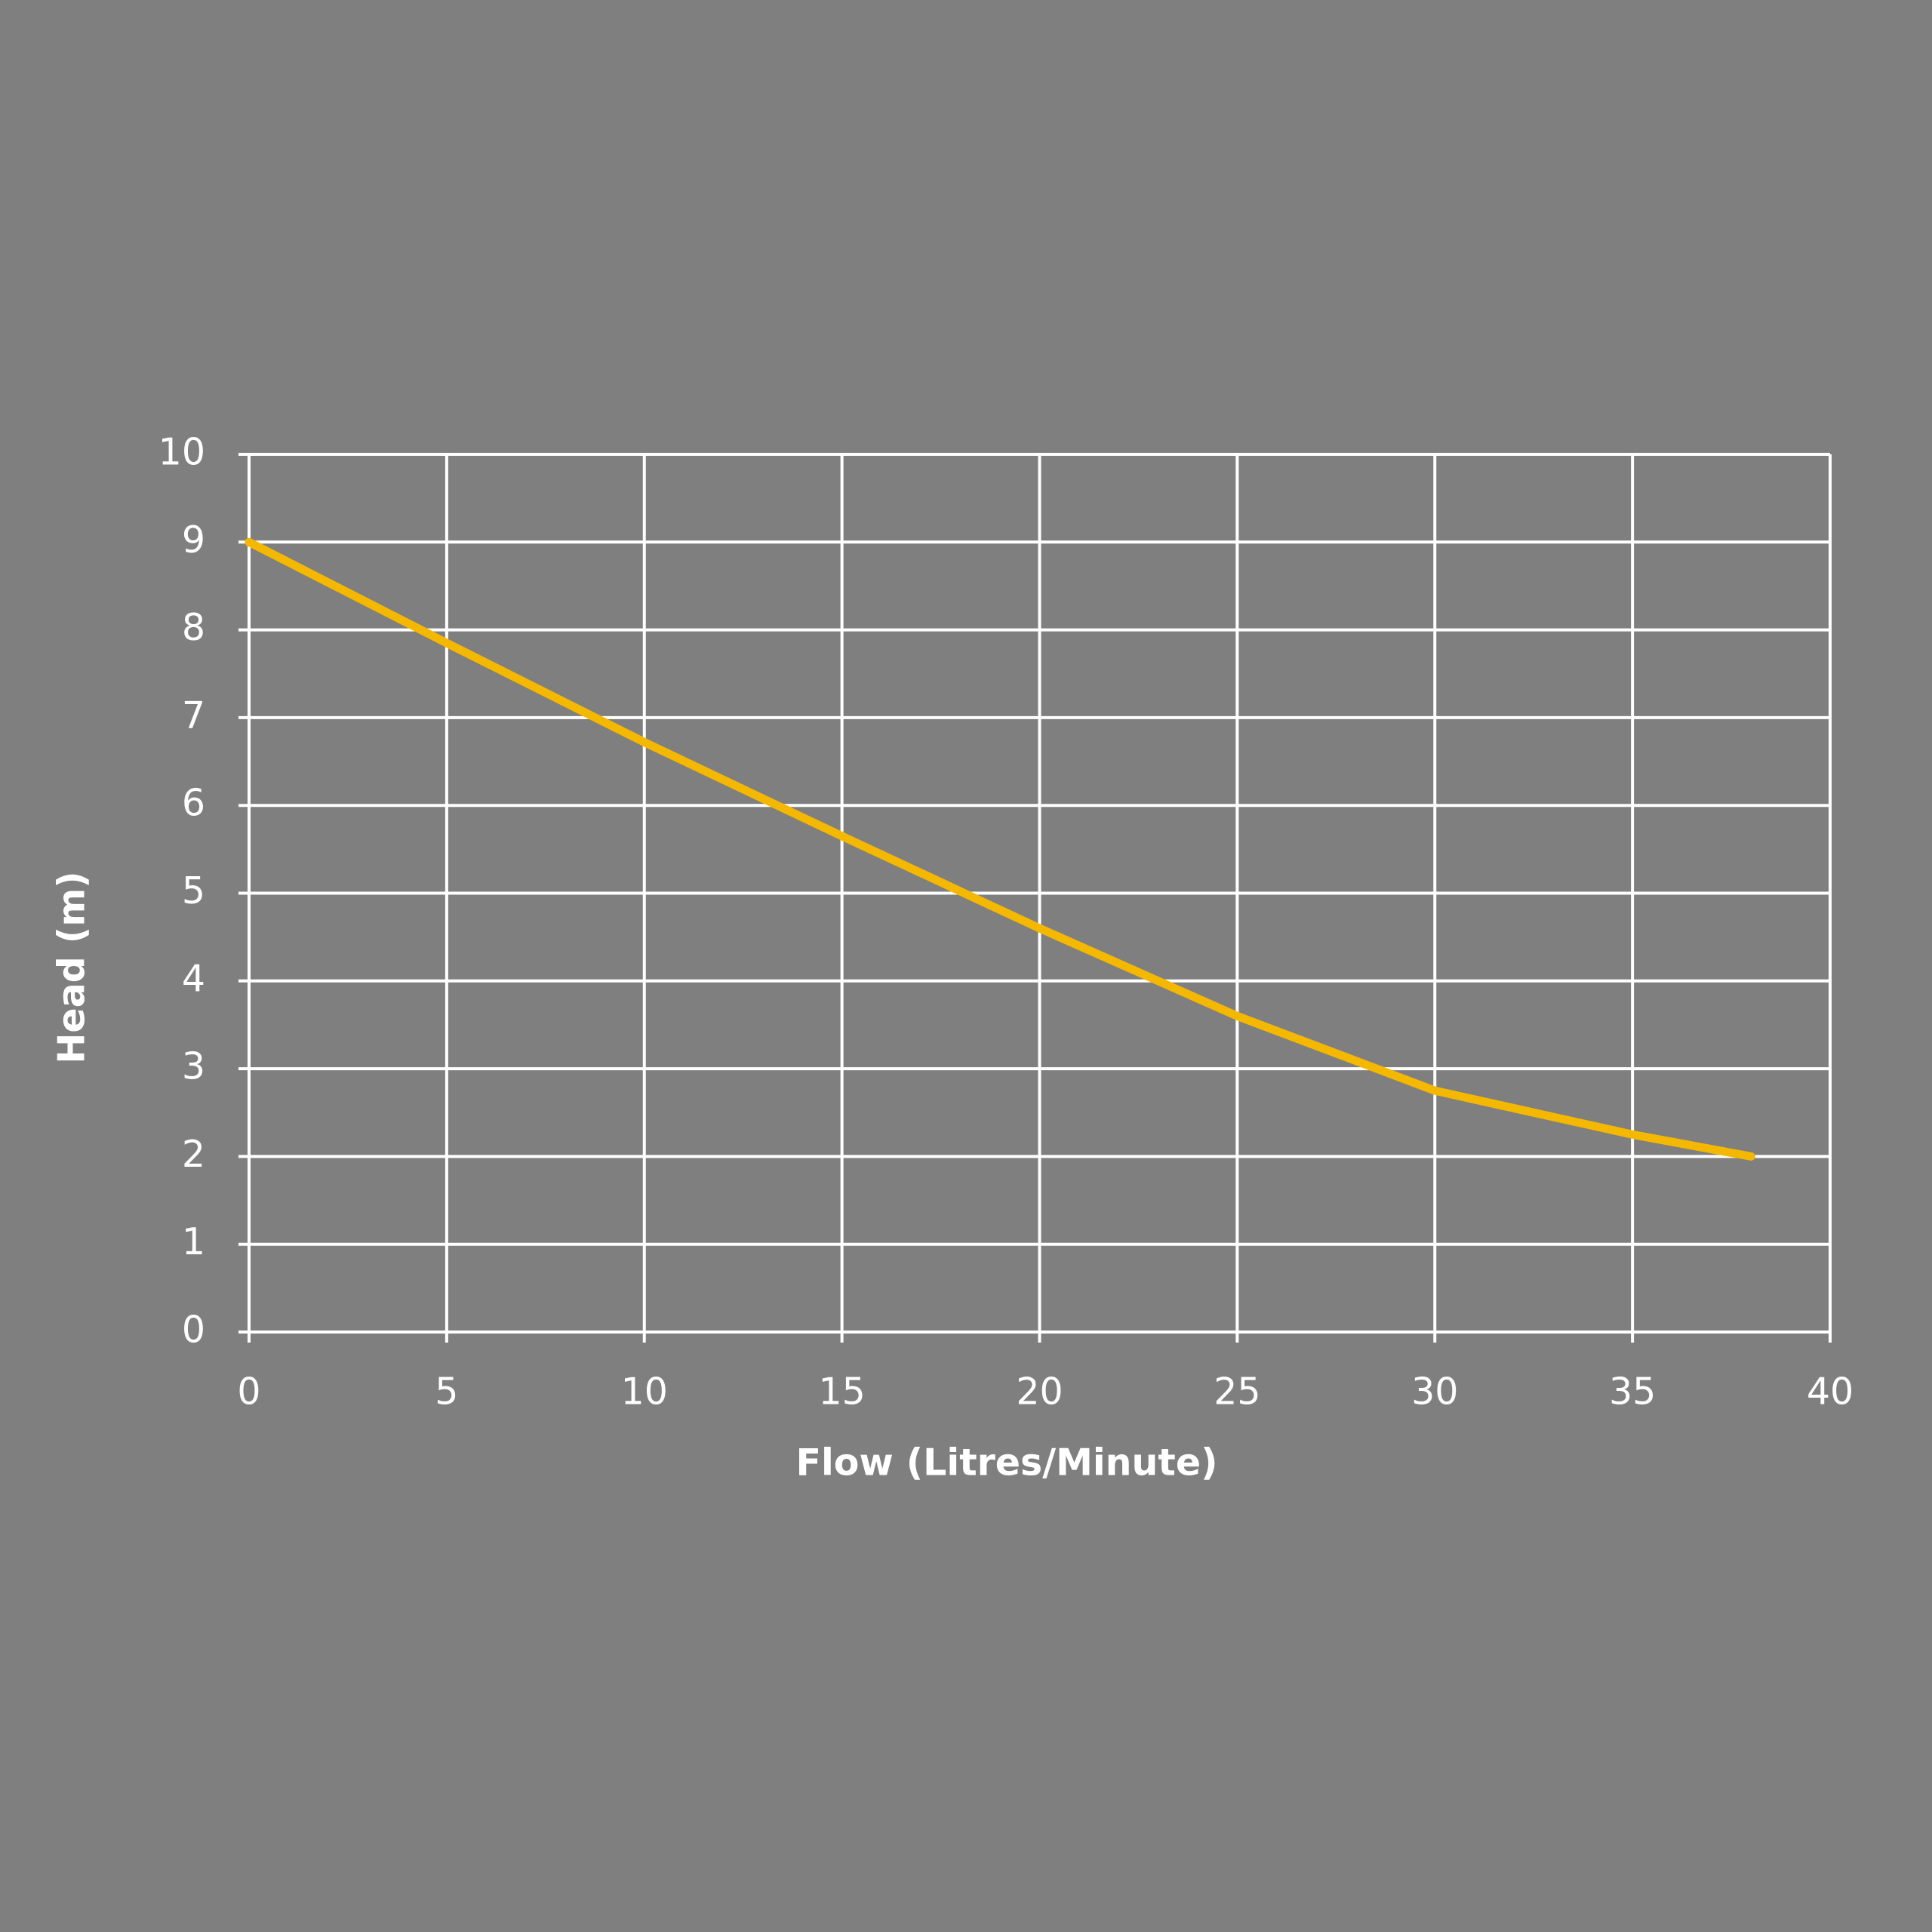 This screenshot has height=1932, width=1932. Describe the element at coordinates (841, 1392) in the screenshot. I see `x-tick-label: 15` at that location.